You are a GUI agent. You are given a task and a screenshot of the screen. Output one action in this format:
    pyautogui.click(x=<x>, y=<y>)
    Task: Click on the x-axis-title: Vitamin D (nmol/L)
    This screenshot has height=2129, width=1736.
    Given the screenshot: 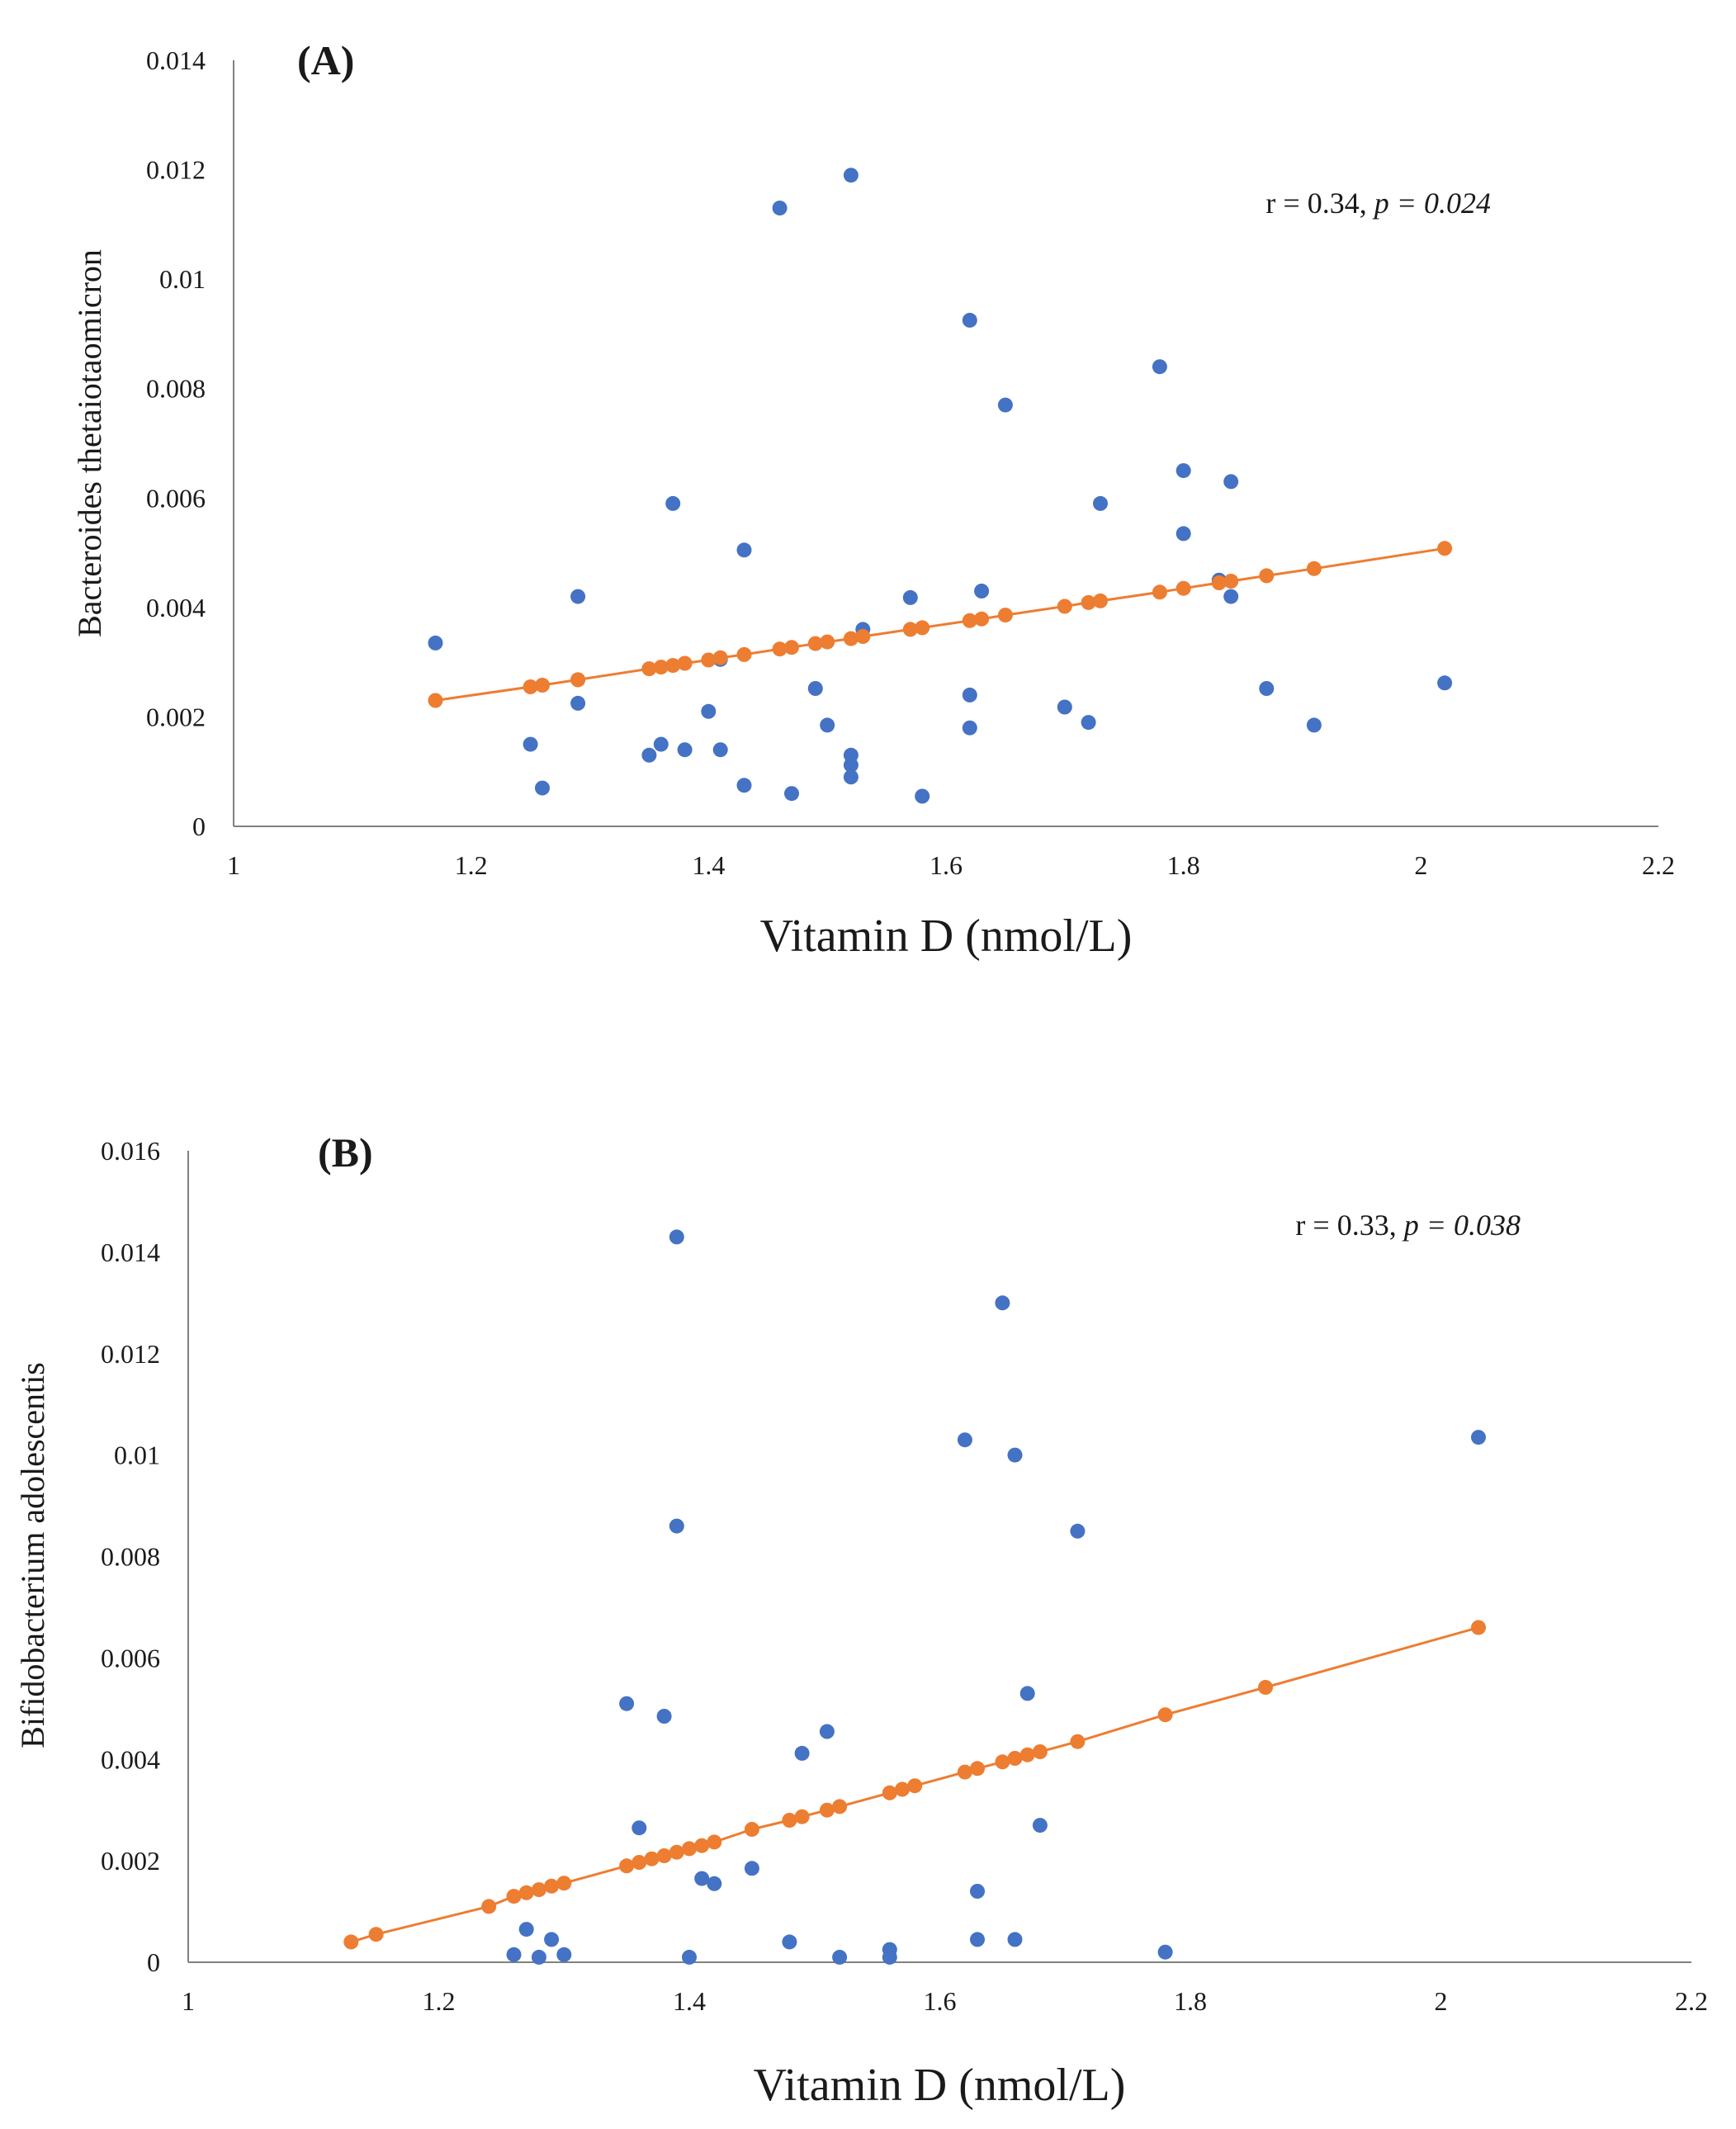 What is the action you would take?
    pyautogui.click(x=940, y=2085)
    